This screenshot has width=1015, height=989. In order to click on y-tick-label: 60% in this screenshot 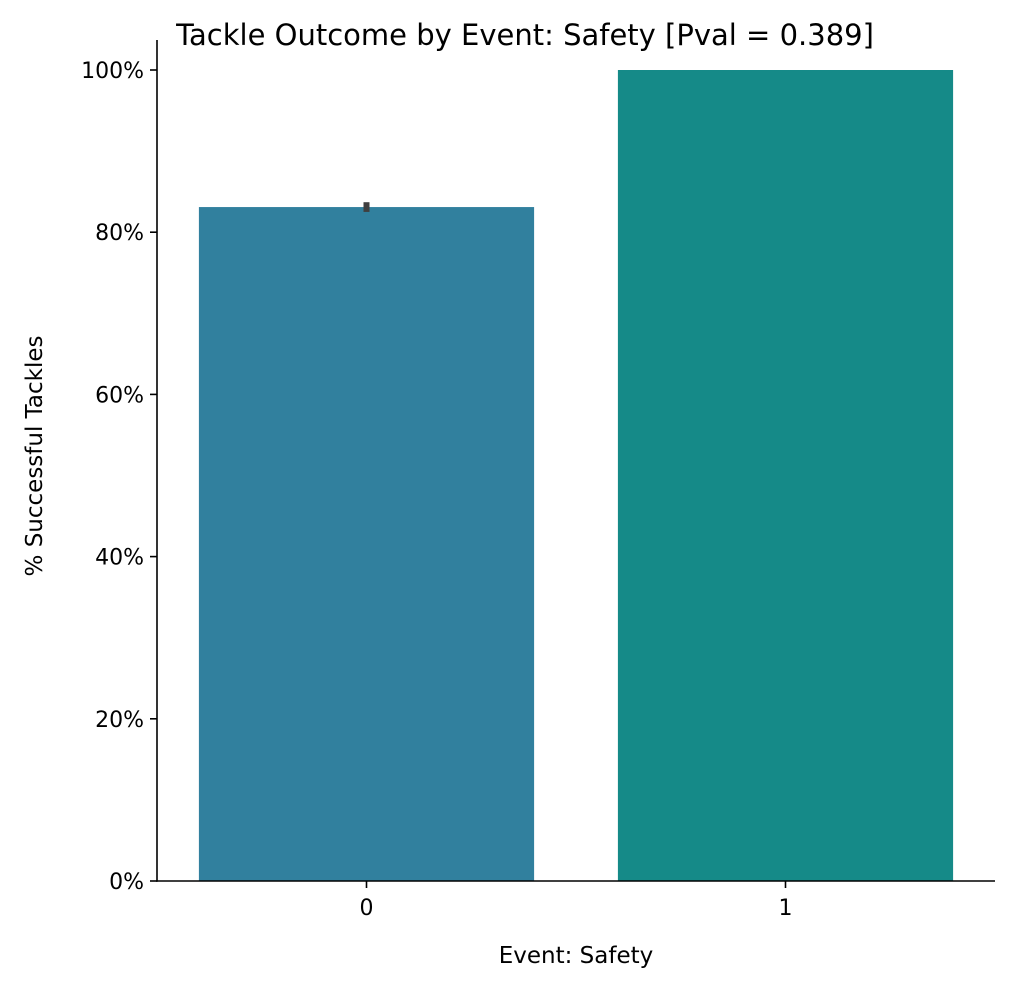, I will do `click(119, 395)`.